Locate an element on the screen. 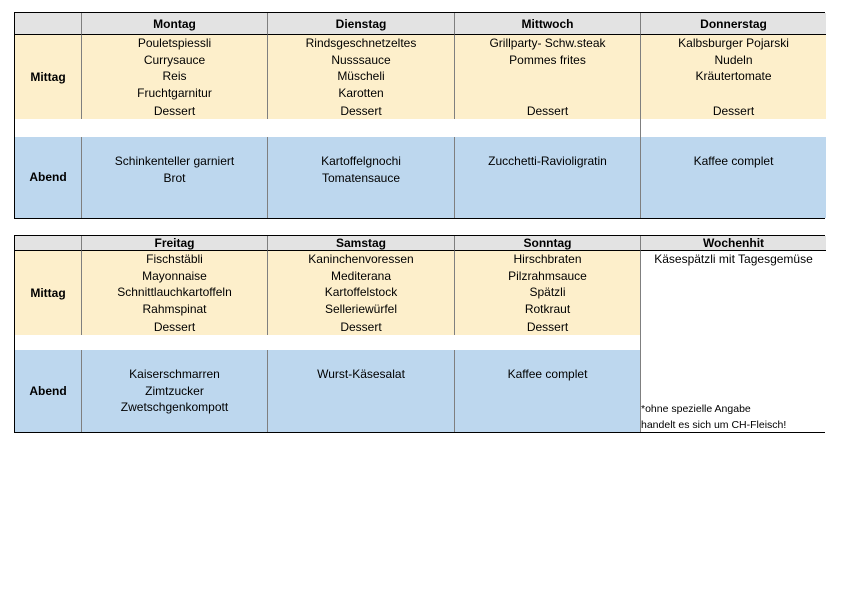 Image resolution: width=842 pixels, height=595 pixels. footnote-line: handelt es sich um CH-Fleisch! is located at coordinates (714, 425).